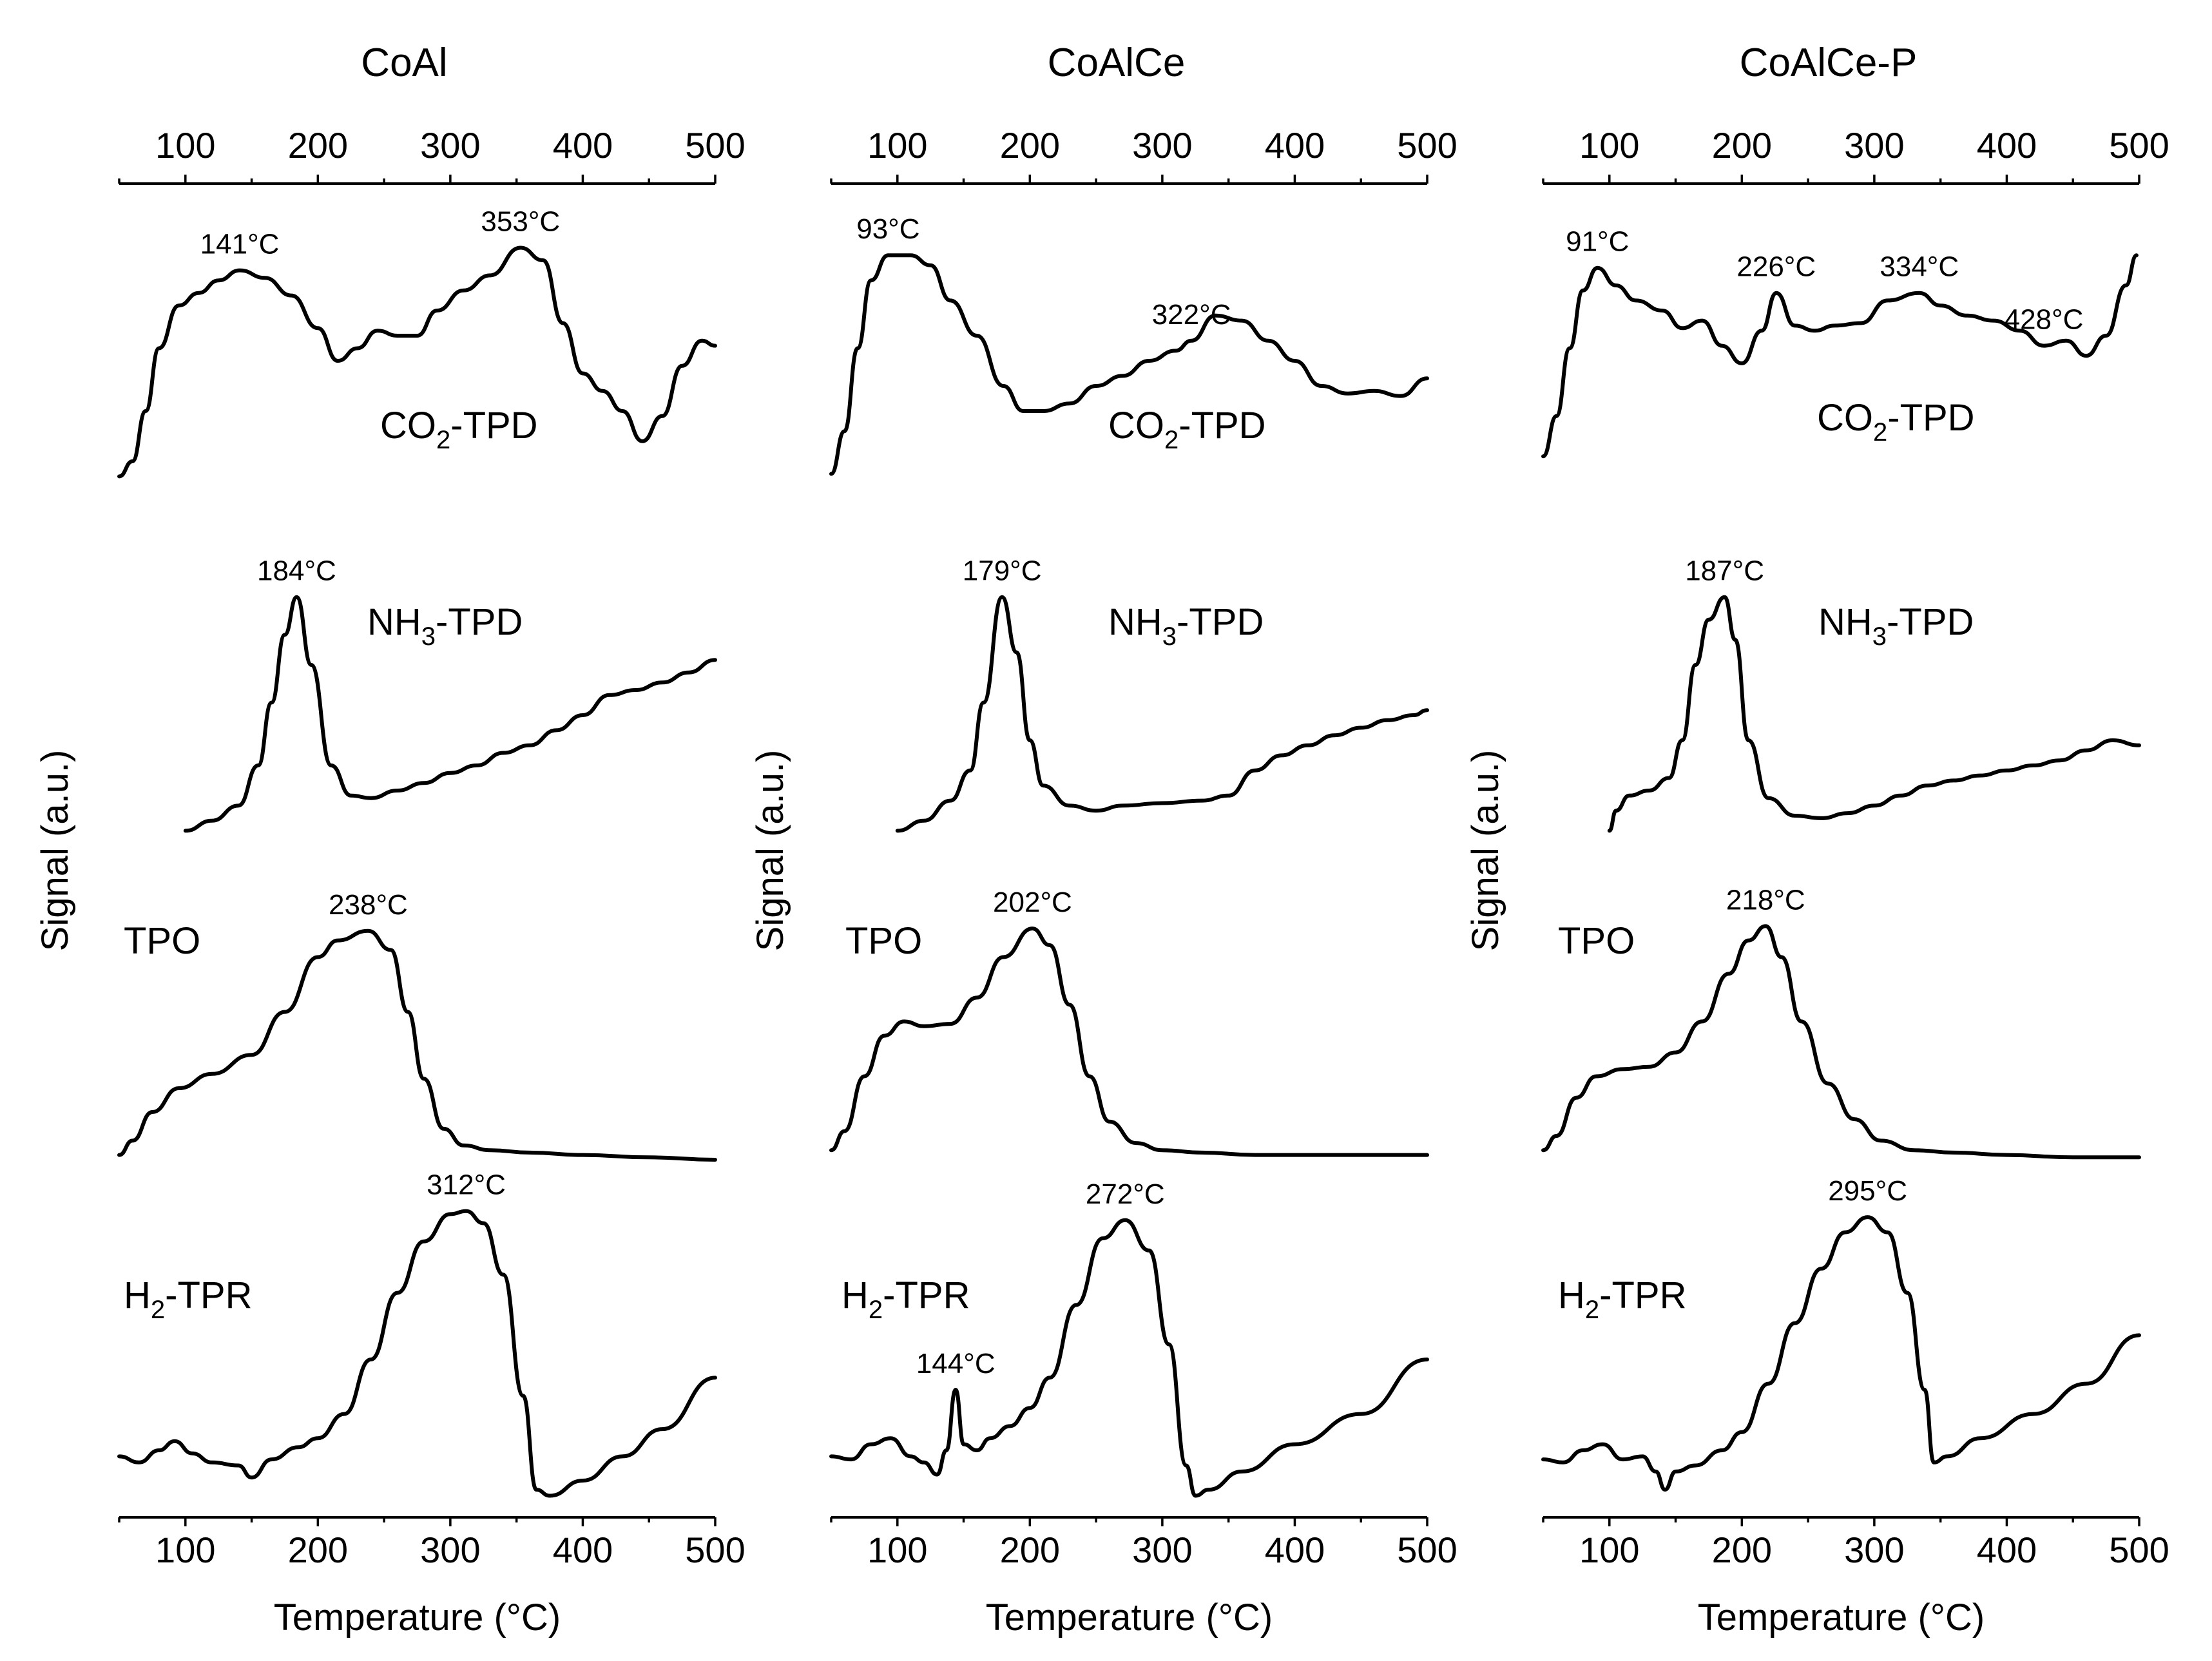 This screenshot has height=1661, width=2212. Describe the element at coordinates (368, 905) in the screenshot. I see `peak-label: 238°C` at that location.